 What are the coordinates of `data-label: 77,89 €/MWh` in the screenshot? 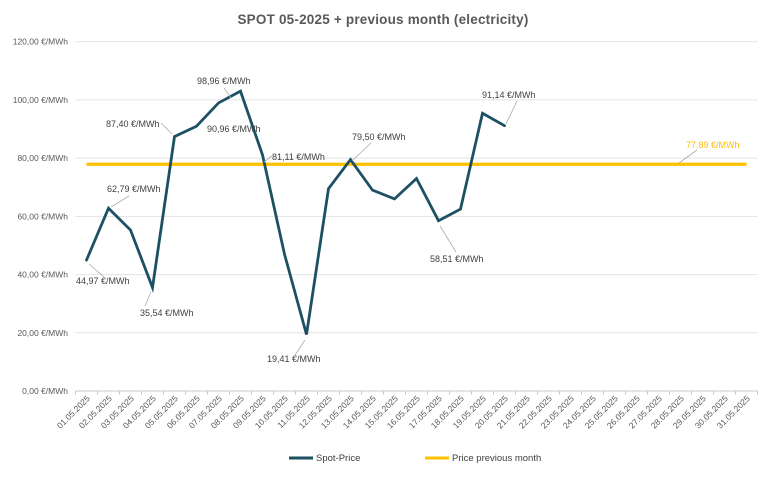 It's located at (713, 145).